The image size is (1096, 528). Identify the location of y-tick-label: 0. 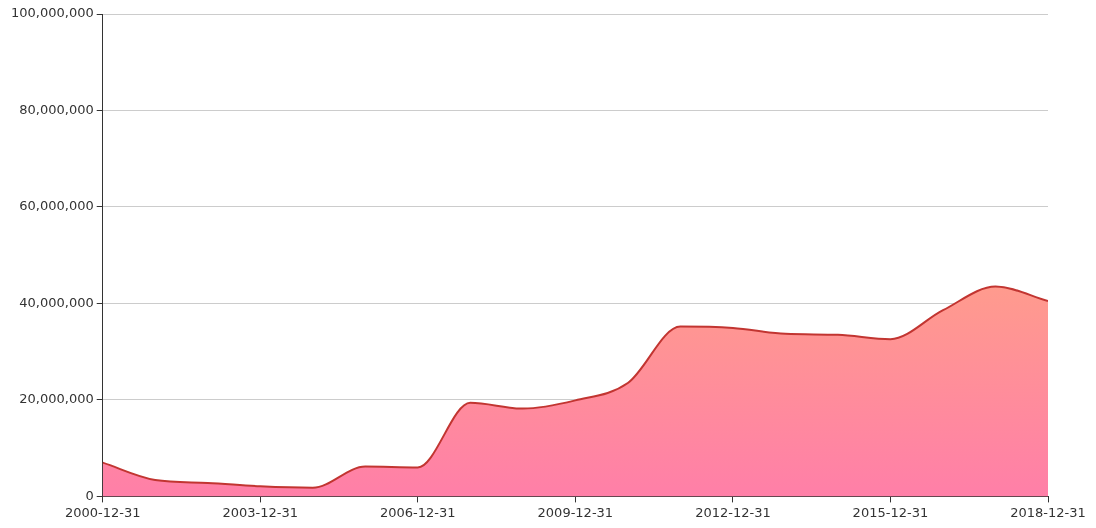
(89, 495).